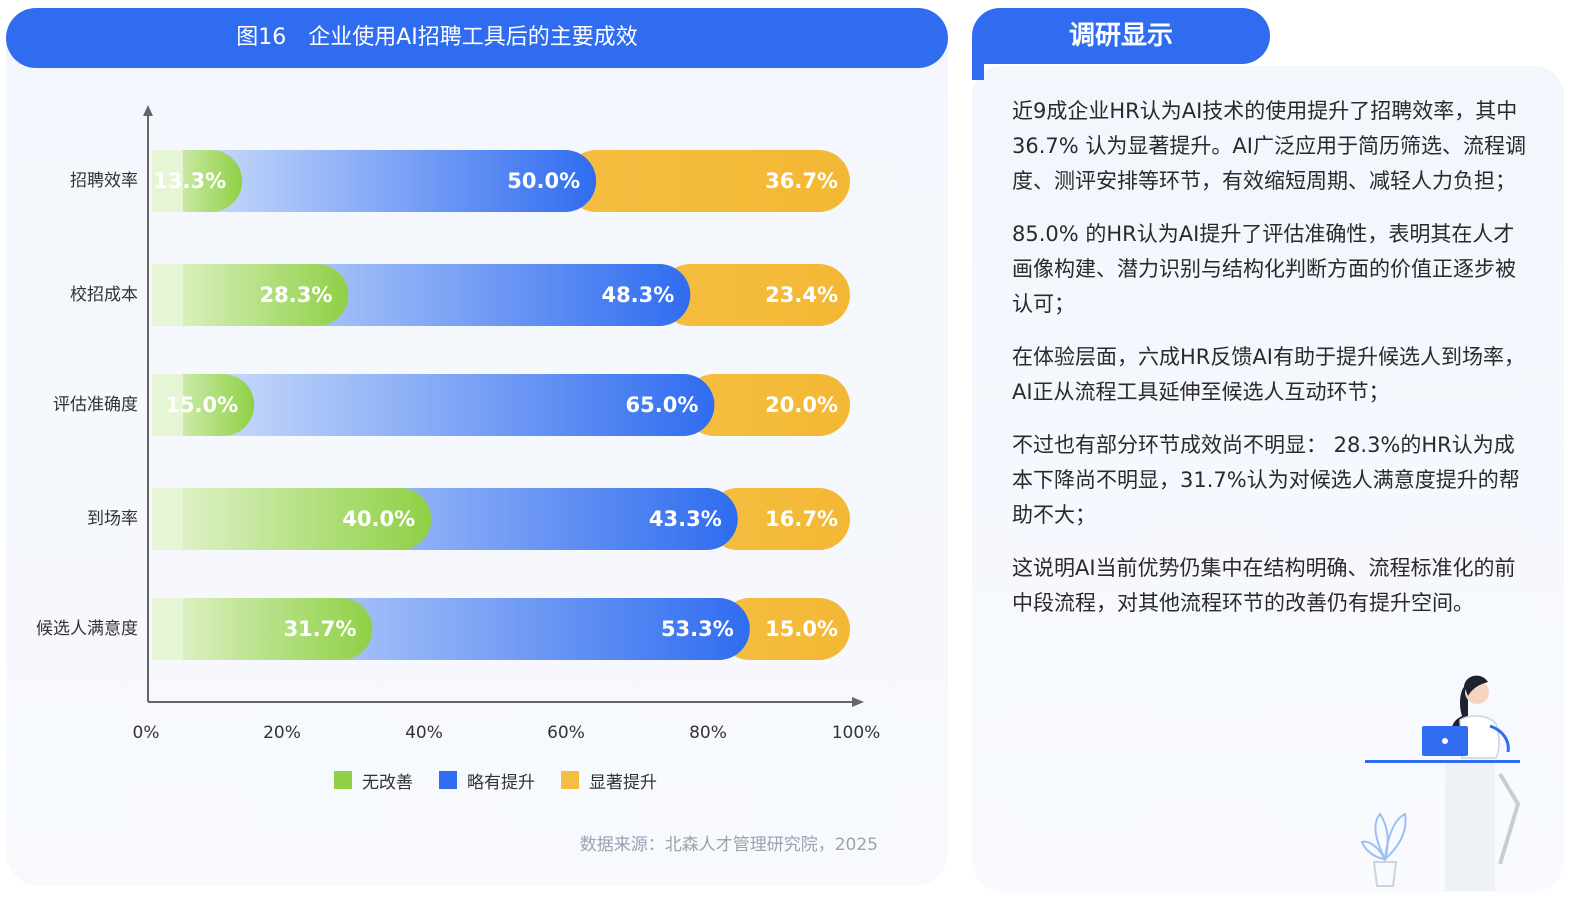  I want to click on chart-panel-header: 图16 企业使用AI招聘工具后的主要成效, so click(477, 38).